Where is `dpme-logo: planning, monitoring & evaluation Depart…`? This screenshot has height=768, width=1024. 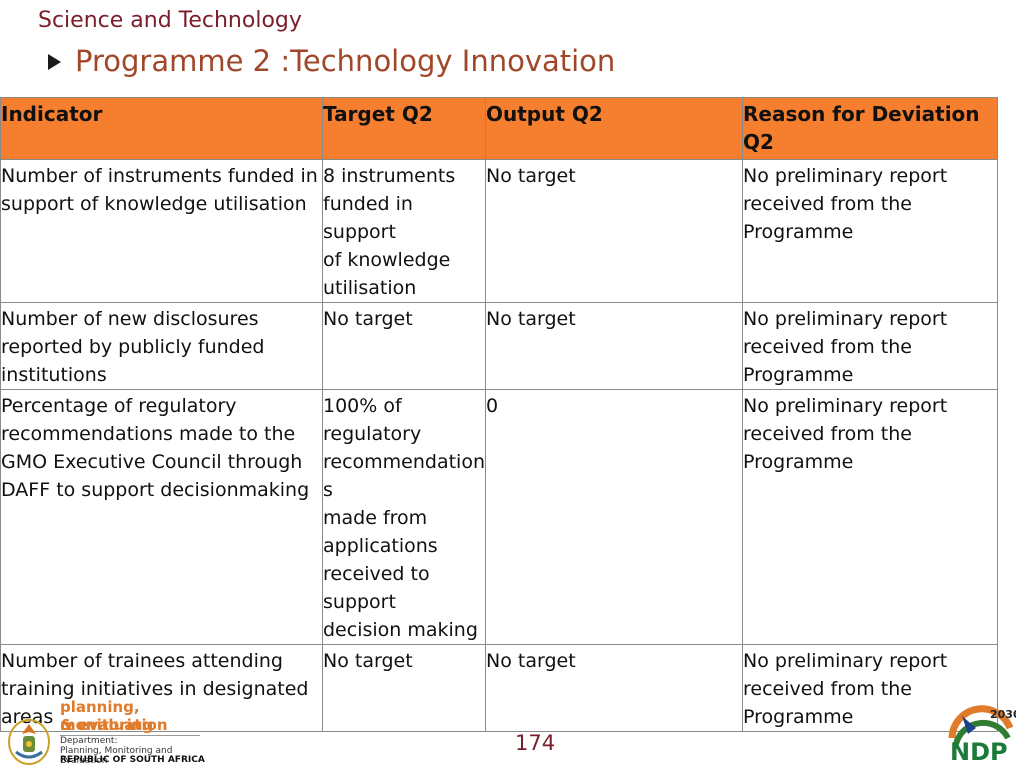
dpme-logo: planning, monitoring & evaluation Depart… is located at coordinates (106, 732).